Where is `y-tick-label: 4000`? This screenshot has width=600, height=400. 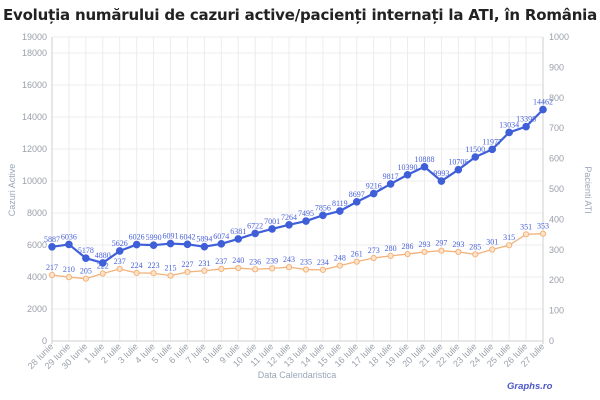 y-tick-label: 4000 is located at coordinates (37, 277).